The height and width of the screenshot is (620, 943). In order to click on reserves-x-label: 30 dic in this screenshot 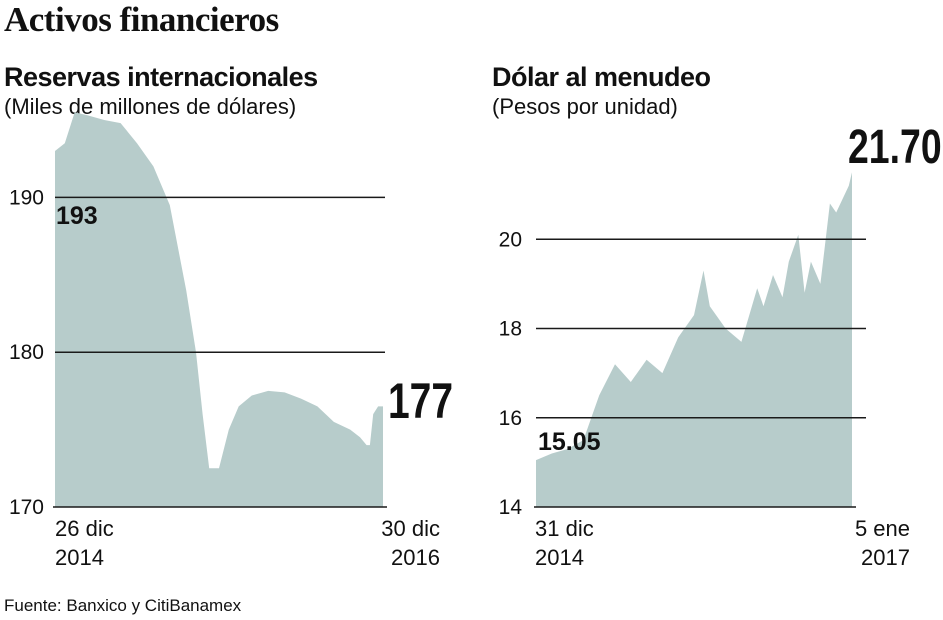, I will do `click(410, 528)`.